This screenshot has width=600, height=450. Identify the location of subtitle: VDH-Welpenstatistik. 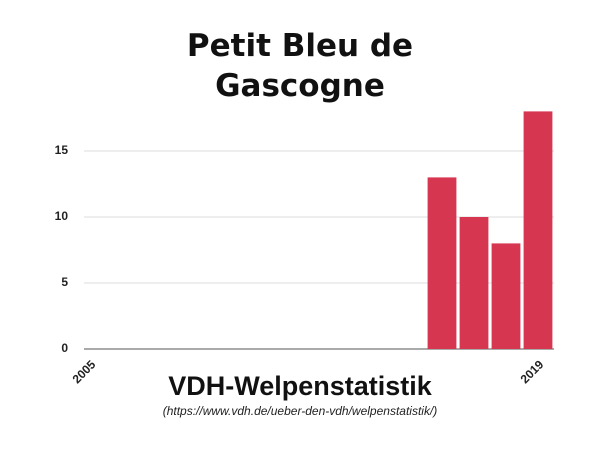
(300, 386).